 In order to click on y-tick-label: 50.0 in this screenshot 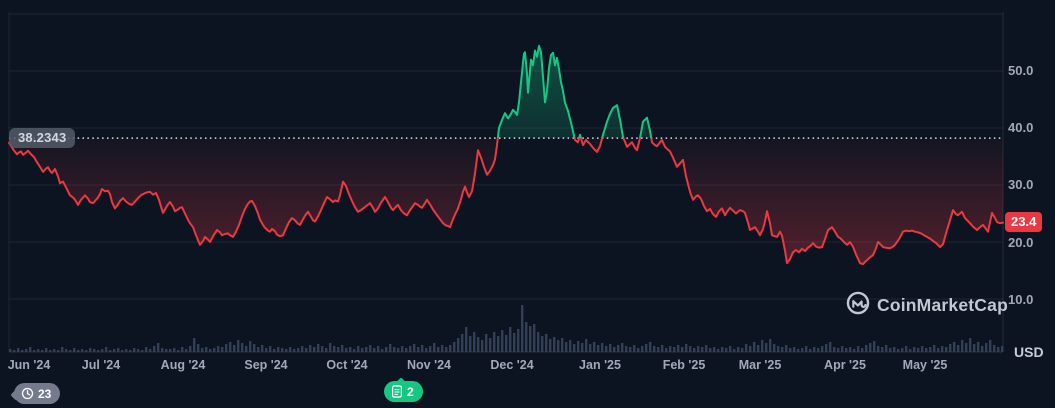, I will do `click(1021, 70)`.